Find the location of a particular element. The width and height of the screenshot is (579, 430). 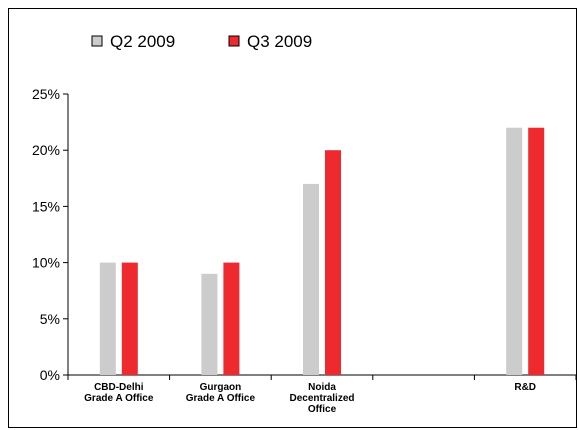

x-category-label: R&D is located at coordinates (525, 387).